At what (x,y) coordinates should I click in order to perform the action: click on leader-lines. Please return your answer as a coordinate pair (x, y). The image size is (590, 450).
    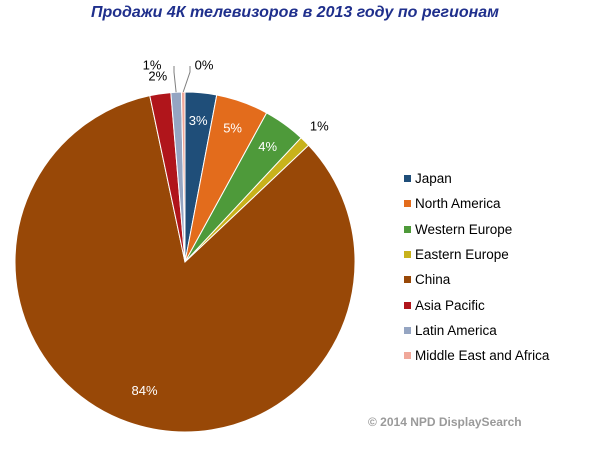
    Looking at the image, I should click on (182, 79).